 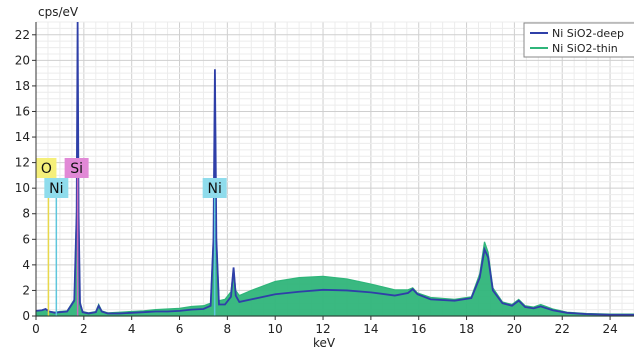 I want to click on y-axis-label: cps/eV, so click(x=58, y=12).